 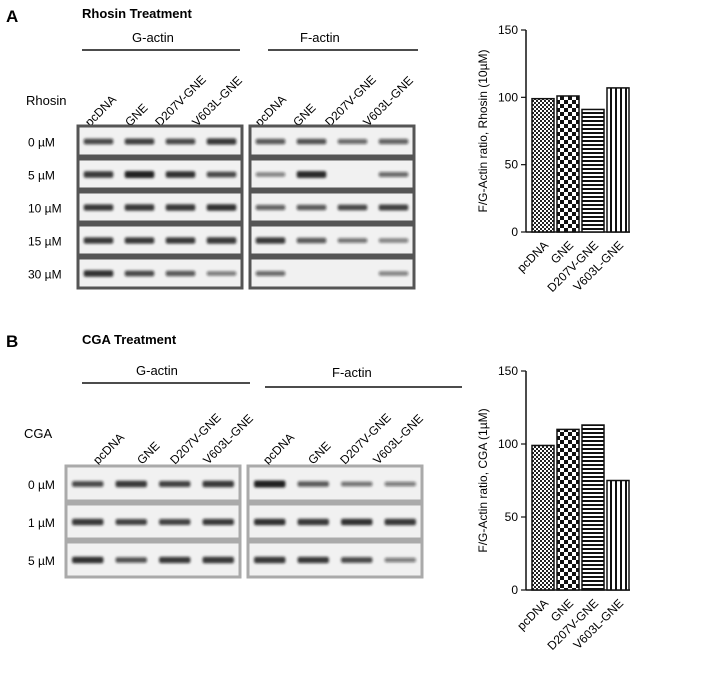 What do you see at coordinates (38, 433) in the screenshot?
I see `panel-b-treatment-label: CGA` at bounding box center [38, 433].